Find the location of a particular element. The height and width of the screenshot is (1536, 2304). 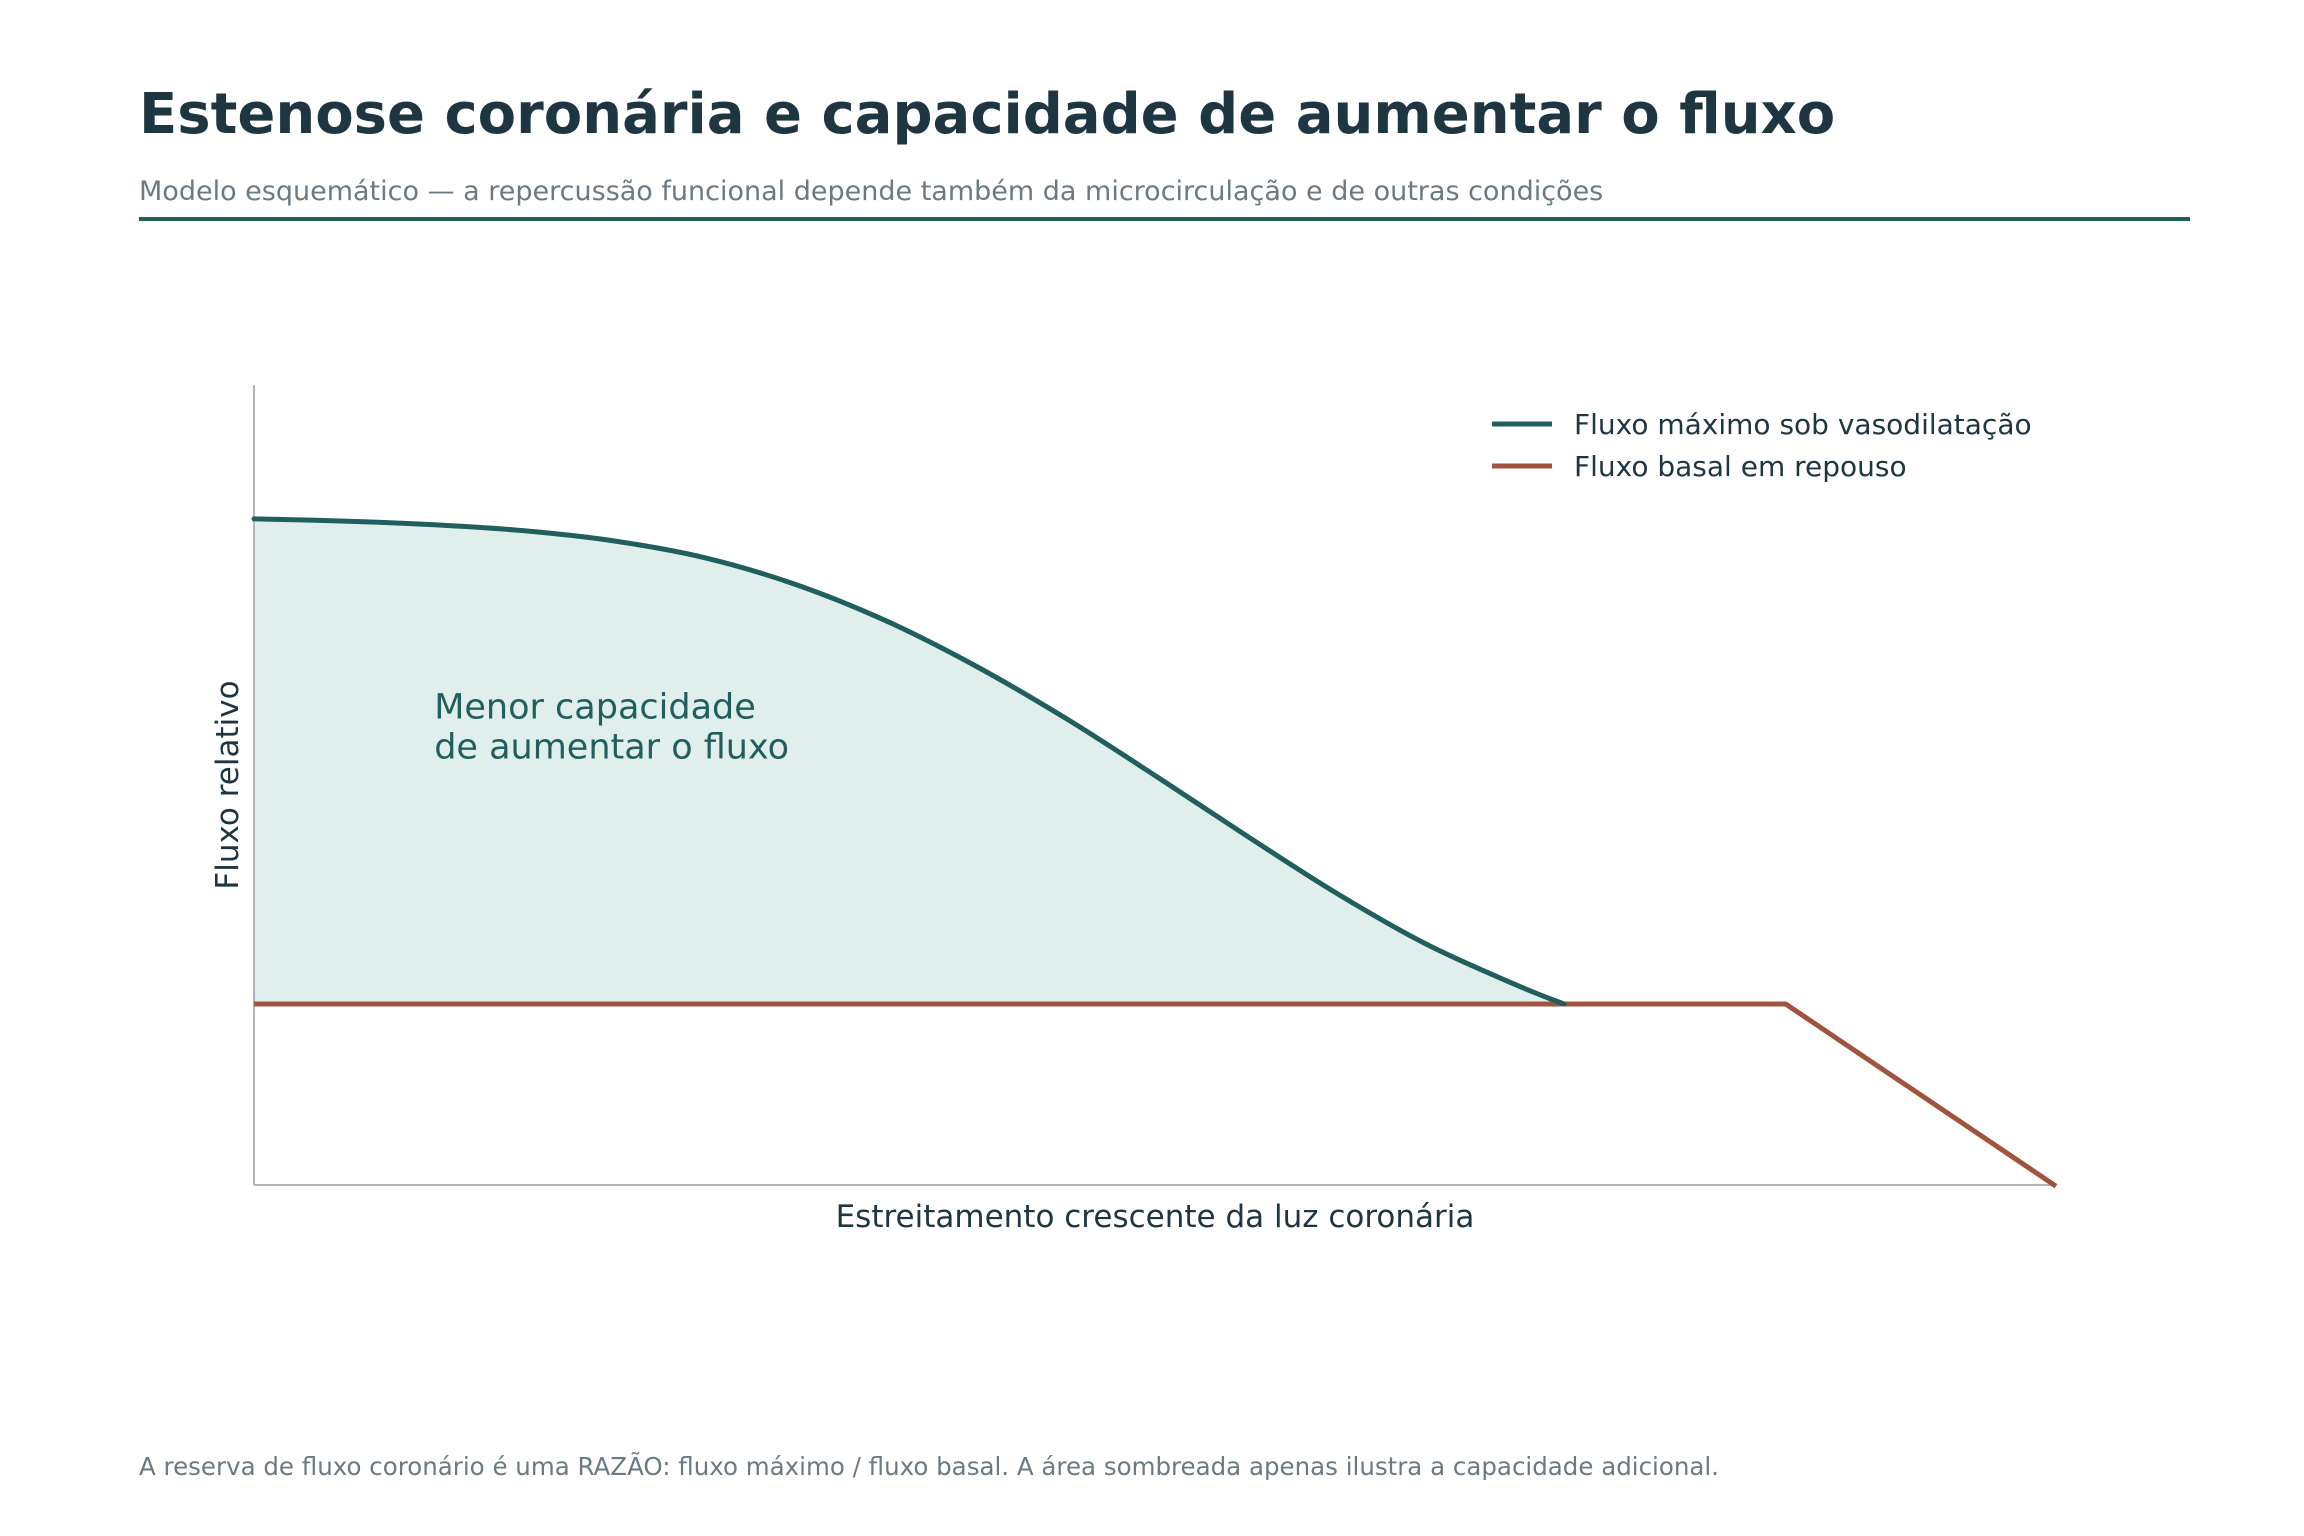

shaded-area-label-line-1: Menor capacidade is located at coordinates (595, 707).